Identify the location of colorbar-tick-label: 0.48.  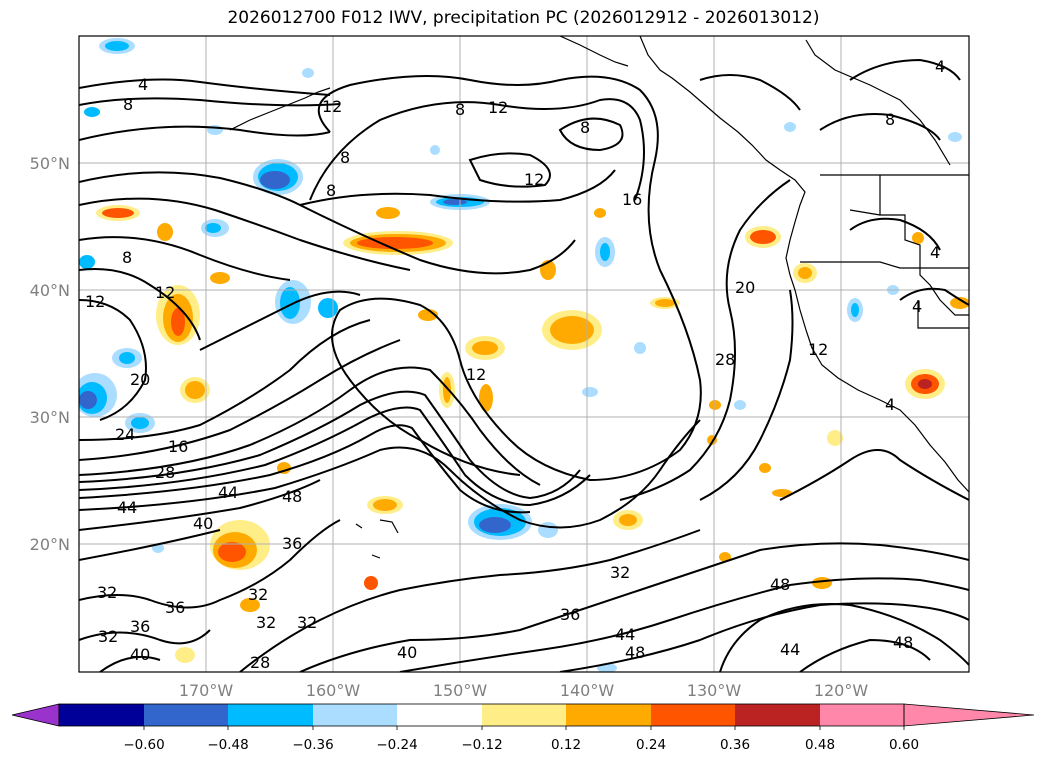
(820, 745).